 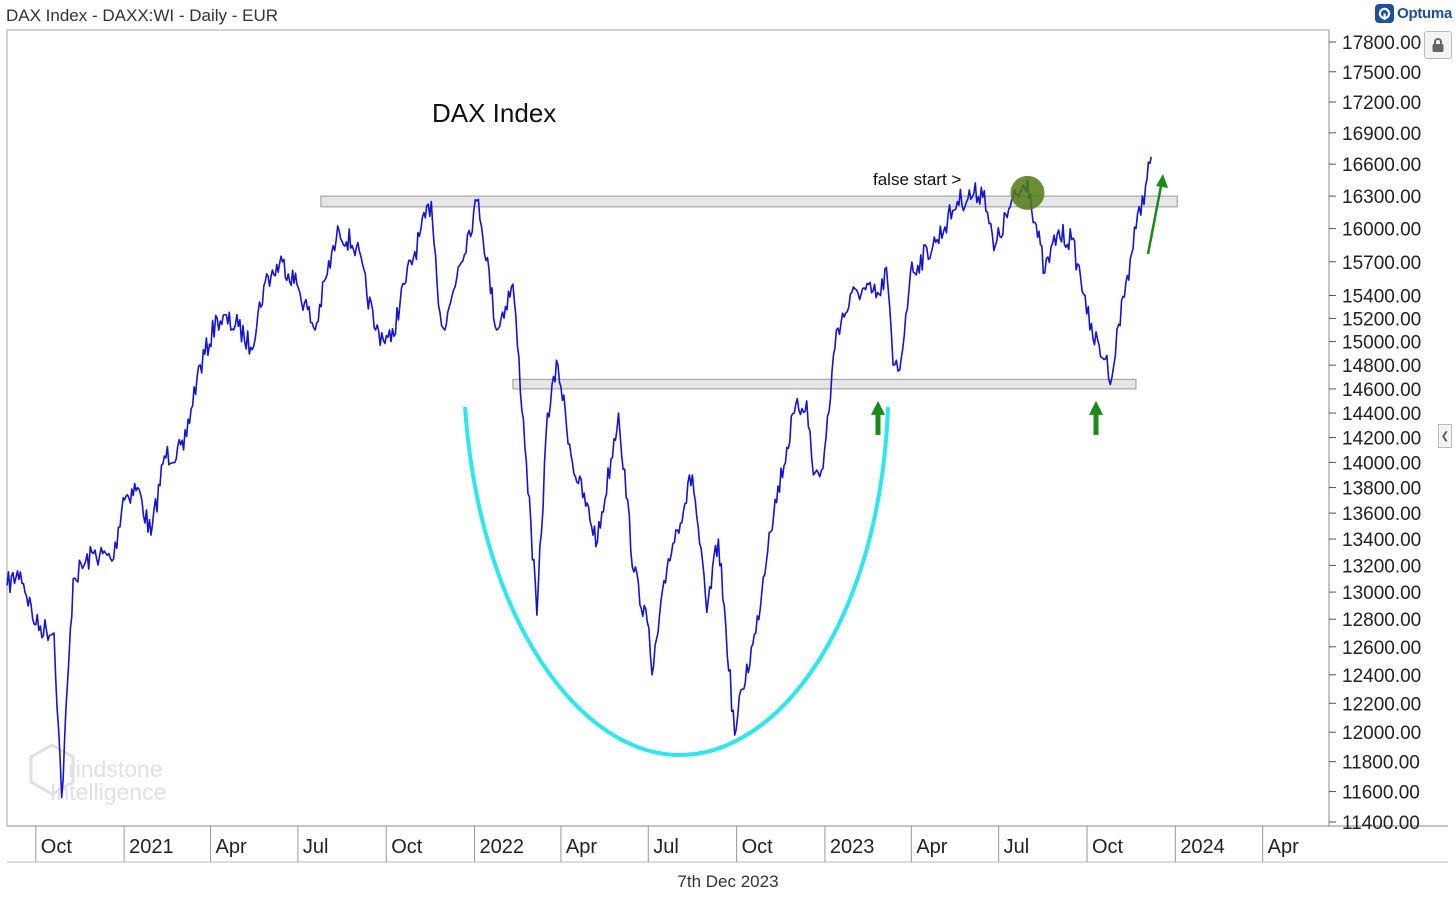 What do you see at coordinates (1381, 540) in the screenshot?
I see `y-tick-label: 13400.00` at bounding box center [1381, 540].